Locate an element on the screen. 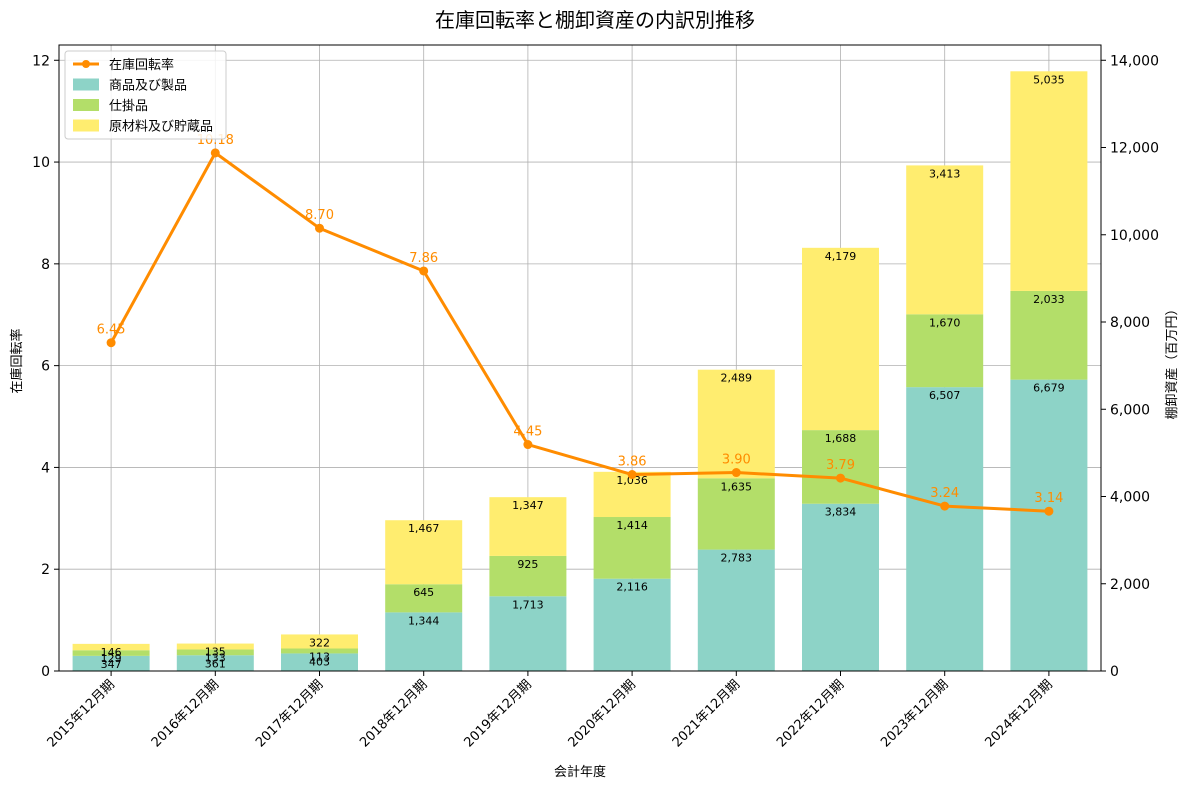  right-tick-label: 10,000 is located at coordinates (1134, 236).